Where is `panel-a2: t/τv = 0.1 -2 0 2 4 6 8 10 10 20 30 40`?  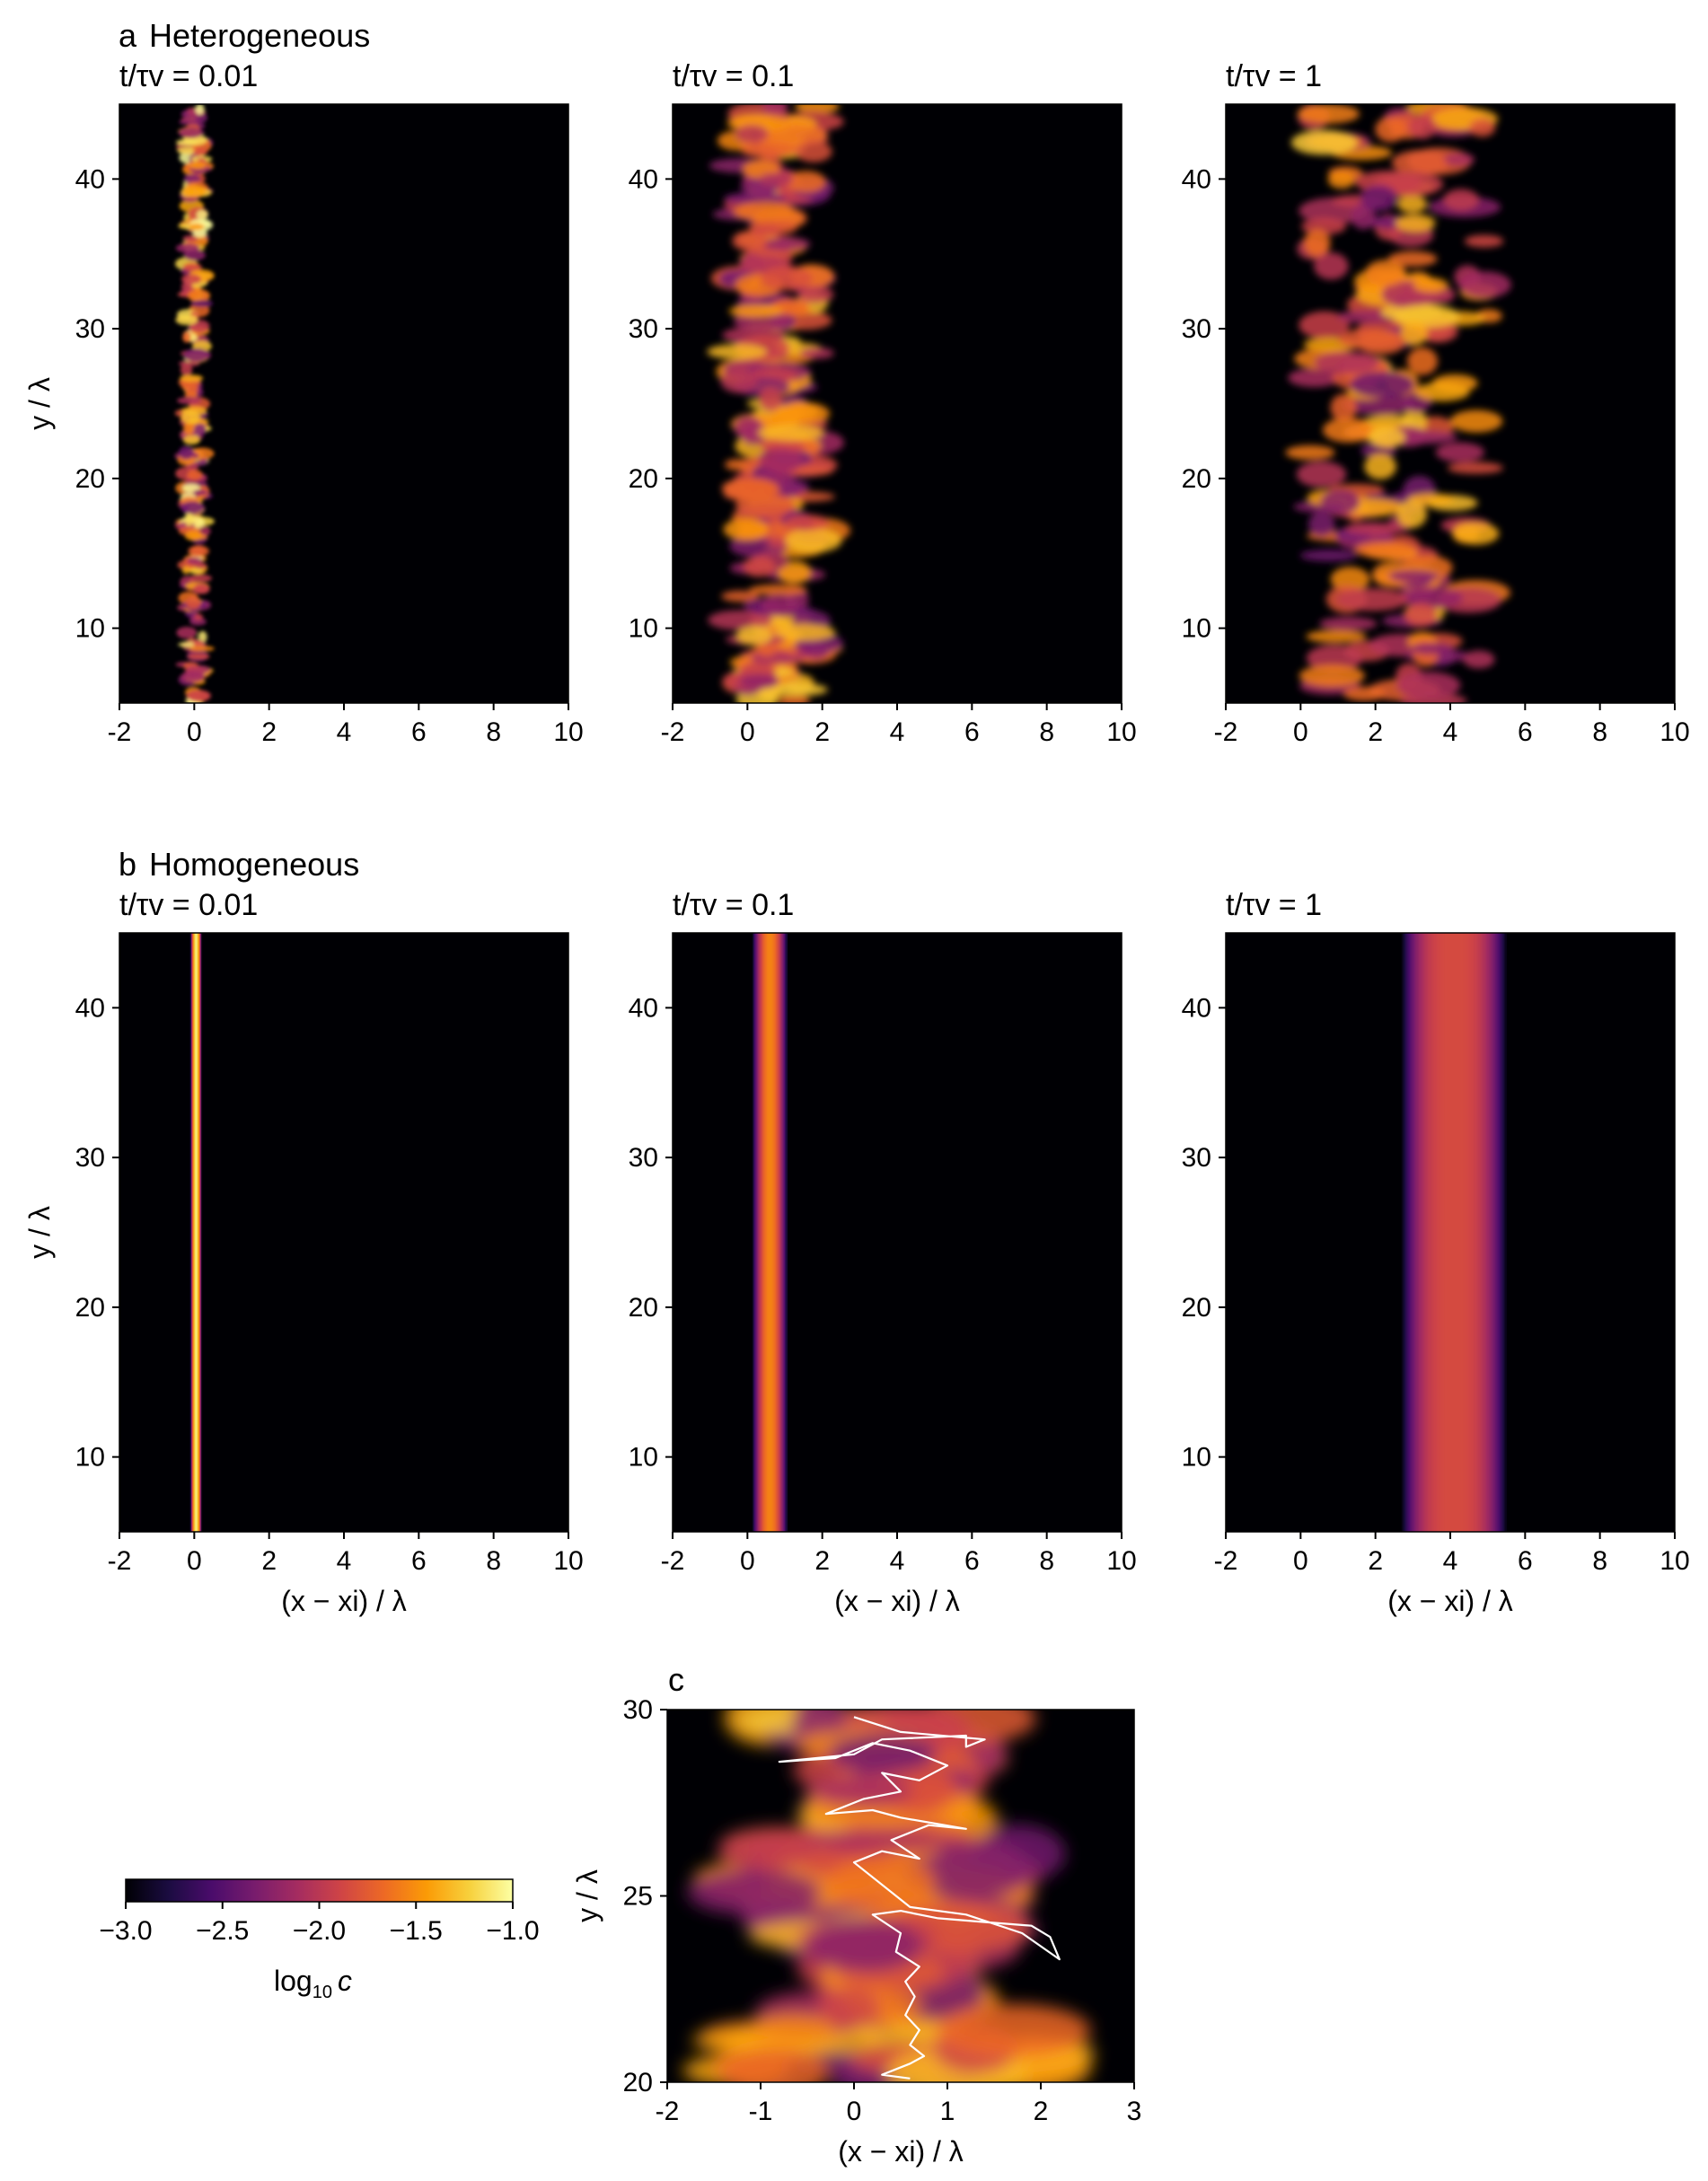
panel-a2: t/τv = 0.1 -2 0 2 4 6 8 10 10 20 30 40 is located at coordinates (883, 403).